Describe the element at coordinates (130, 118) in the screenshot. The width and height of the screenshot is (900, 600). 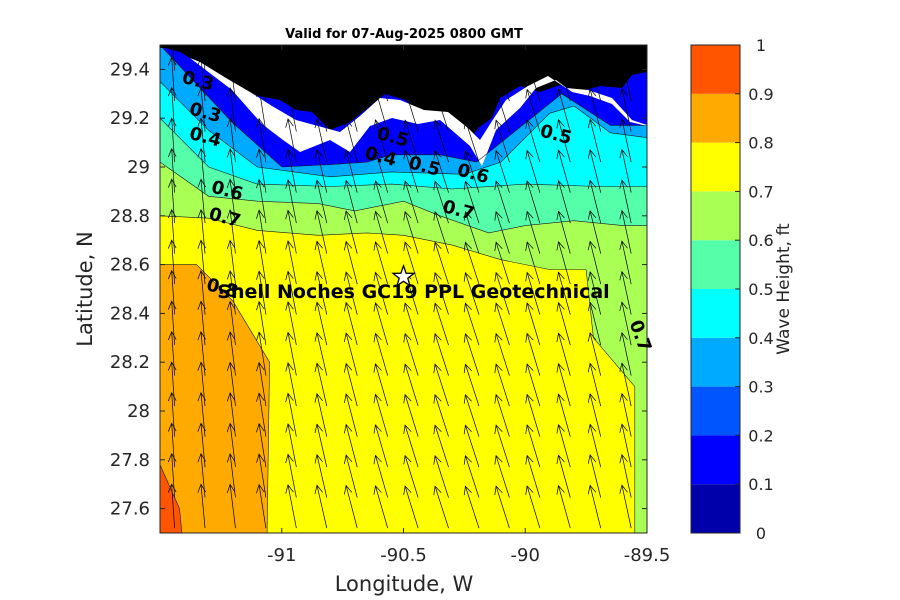
I see `y-tick-label: 29.2` at that location.